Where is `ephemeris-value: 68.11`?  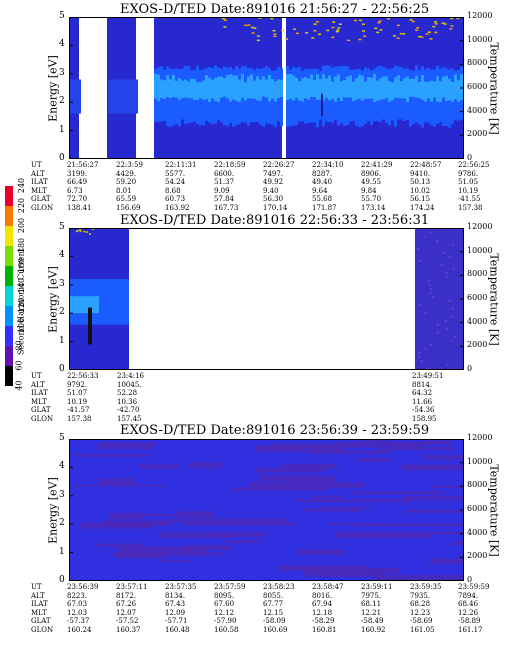 ephemeris-value: 68.11 is located at coordinates (371, 604).